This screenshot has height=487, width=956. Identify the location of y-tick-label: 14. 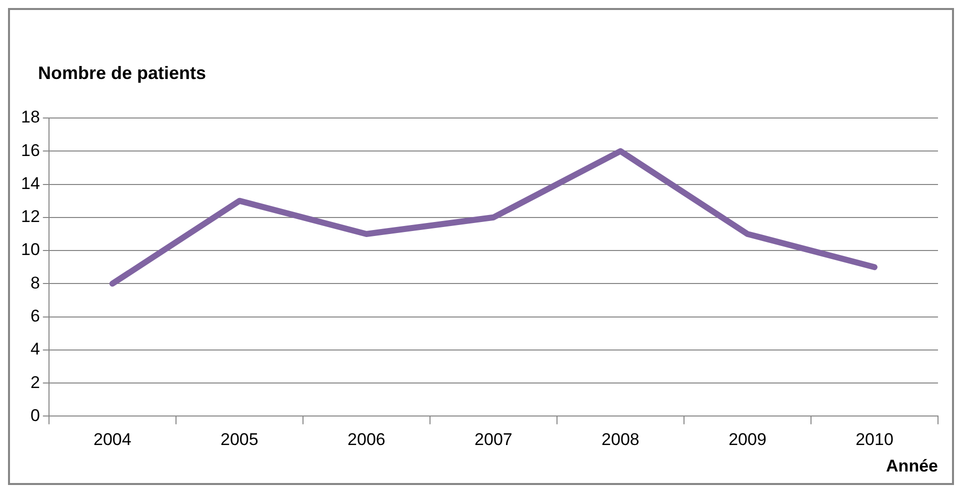
(30, 183).